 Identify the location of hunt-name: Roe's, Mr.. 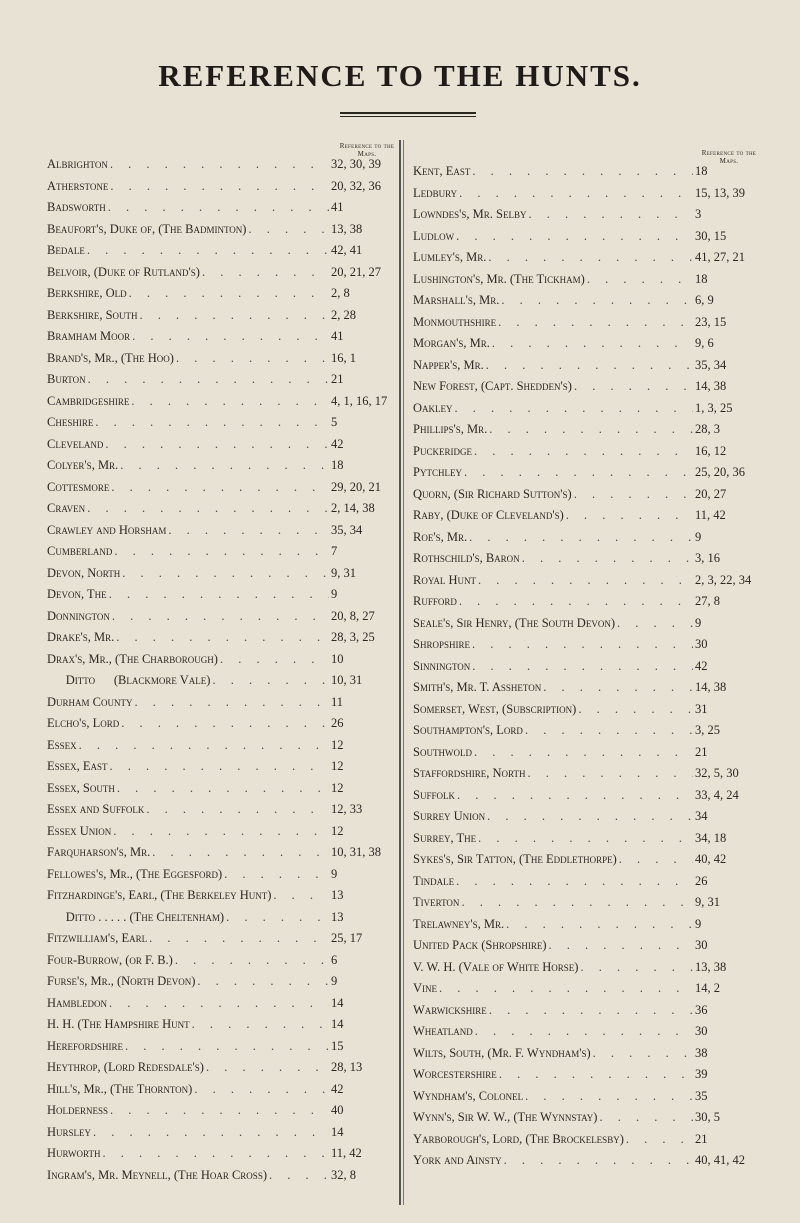
(440, 536).